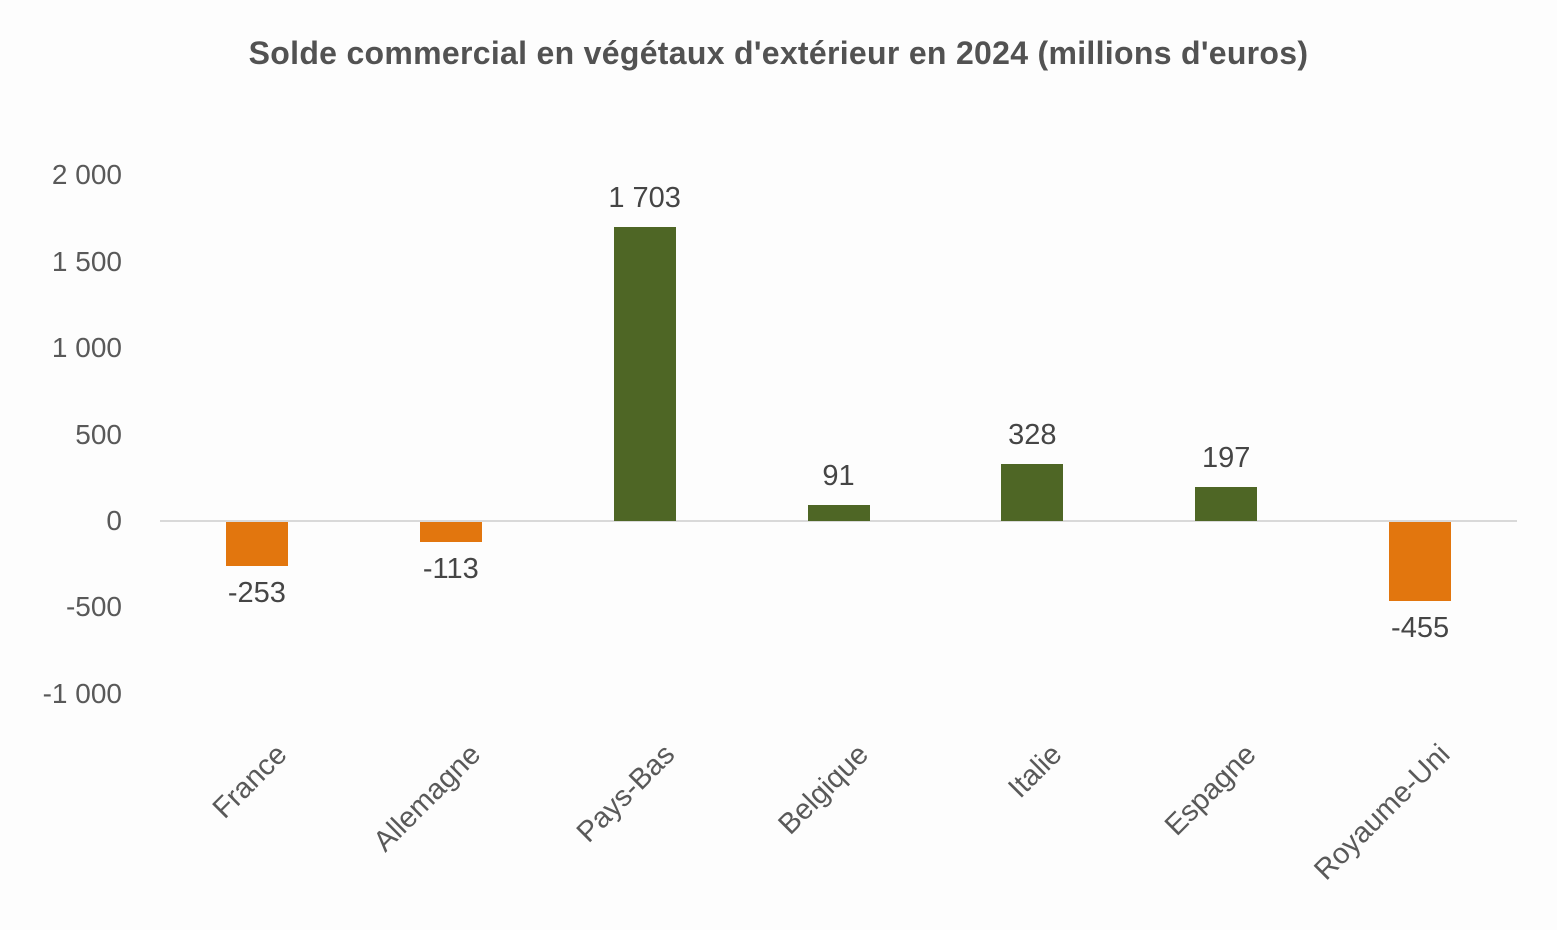 This screenshot has width=1557, height=930. What do you see at coordinates (256, 544) in the screenshot?
I see `bar-france` at bounding box center [256, 544].